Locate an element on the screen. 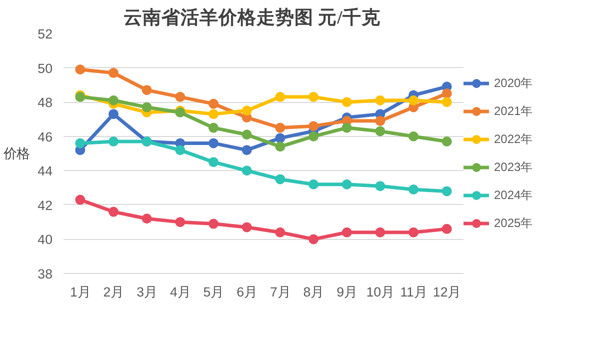  x-tick-label: 1月 is located at coordinates (80, 292).